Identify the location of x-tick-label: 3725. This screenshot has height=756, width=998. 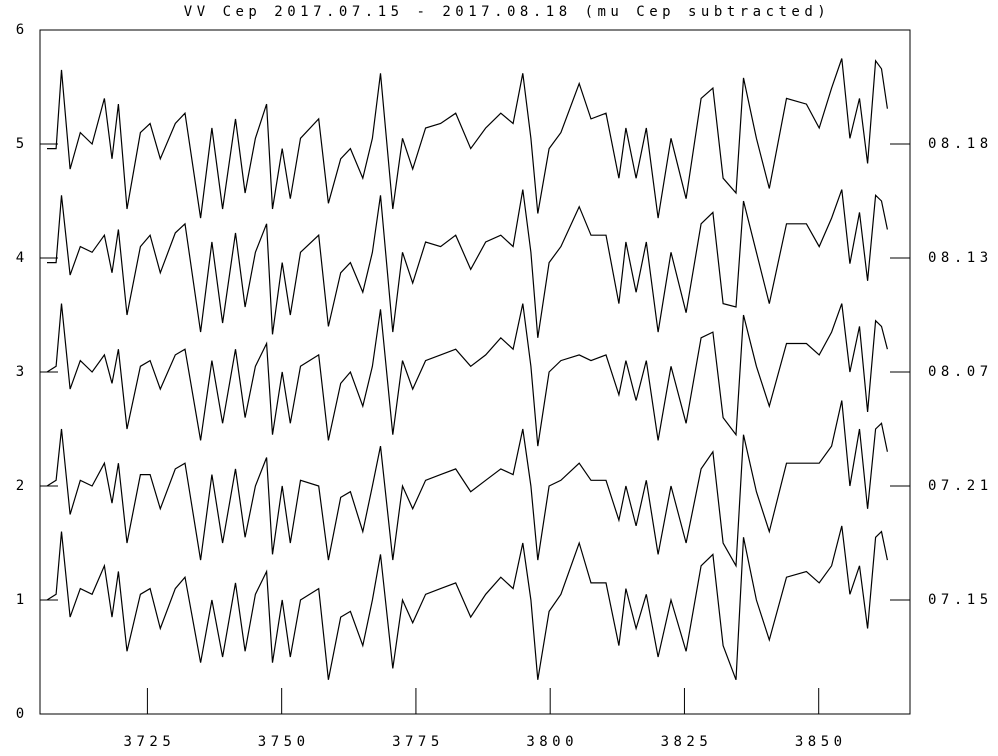
(150, 742).